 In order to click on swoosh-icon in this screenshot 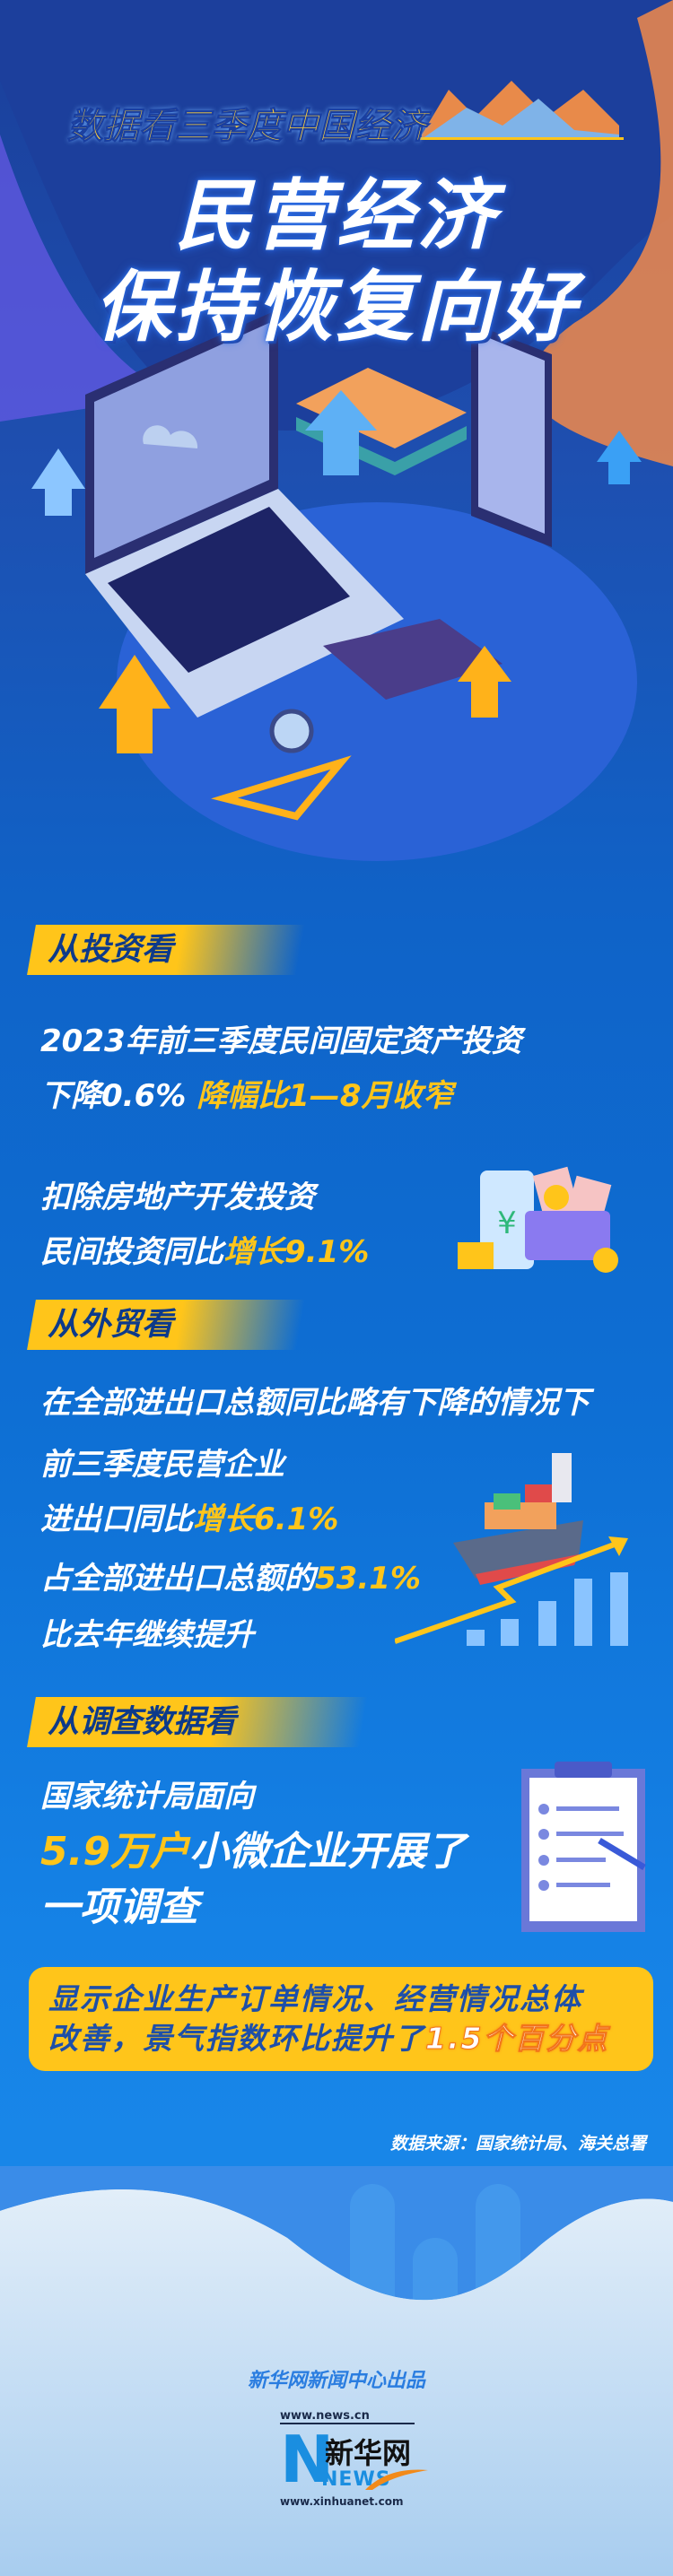, I will do `click(396, 2479)`.